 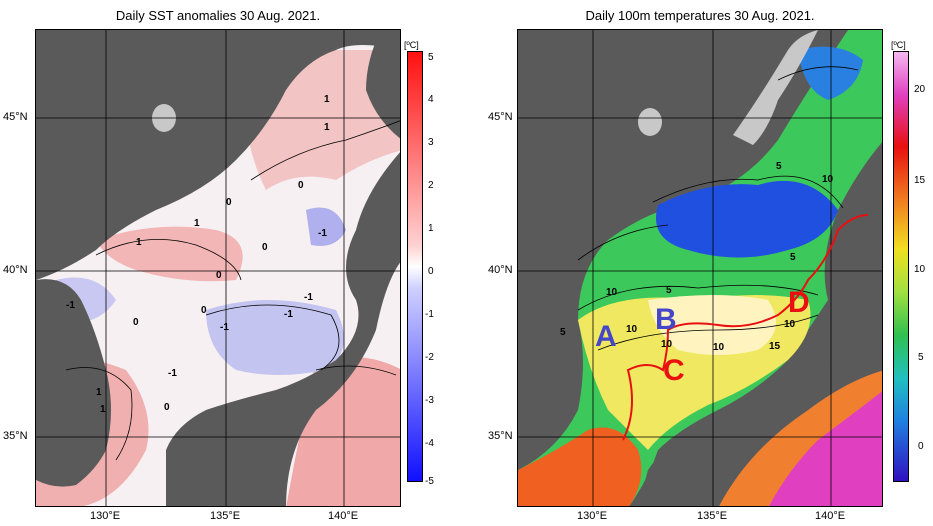 What do you see at coordinates (429, 481) in the screenshot?
I see `colorbar-tick: -5` at bounding box center [429, 481].